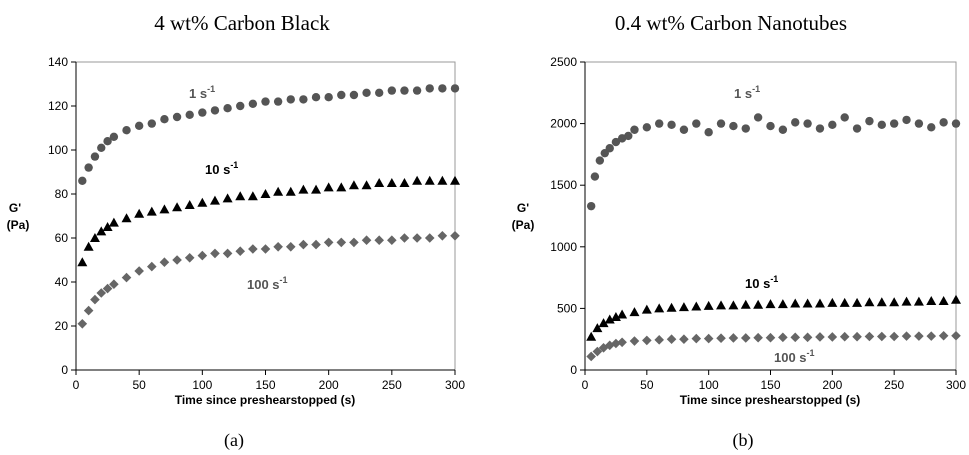  I want to click on y-tick-label: 100, so click(58, 150).